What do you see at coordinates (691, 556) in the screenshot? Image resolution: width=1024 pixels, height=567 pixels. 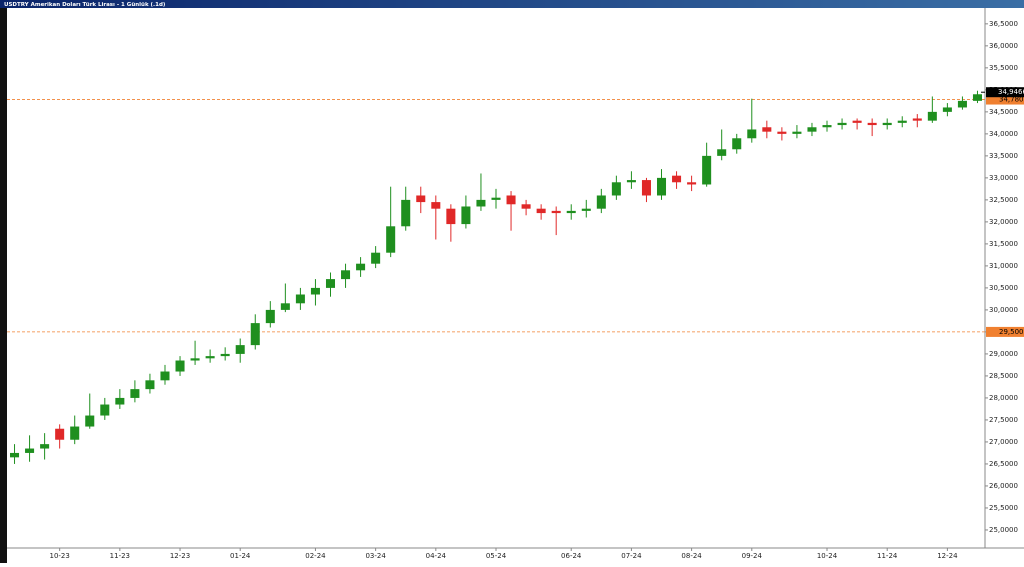 I see `x-tick-label: 08-24` at bounding box center [691, 556].